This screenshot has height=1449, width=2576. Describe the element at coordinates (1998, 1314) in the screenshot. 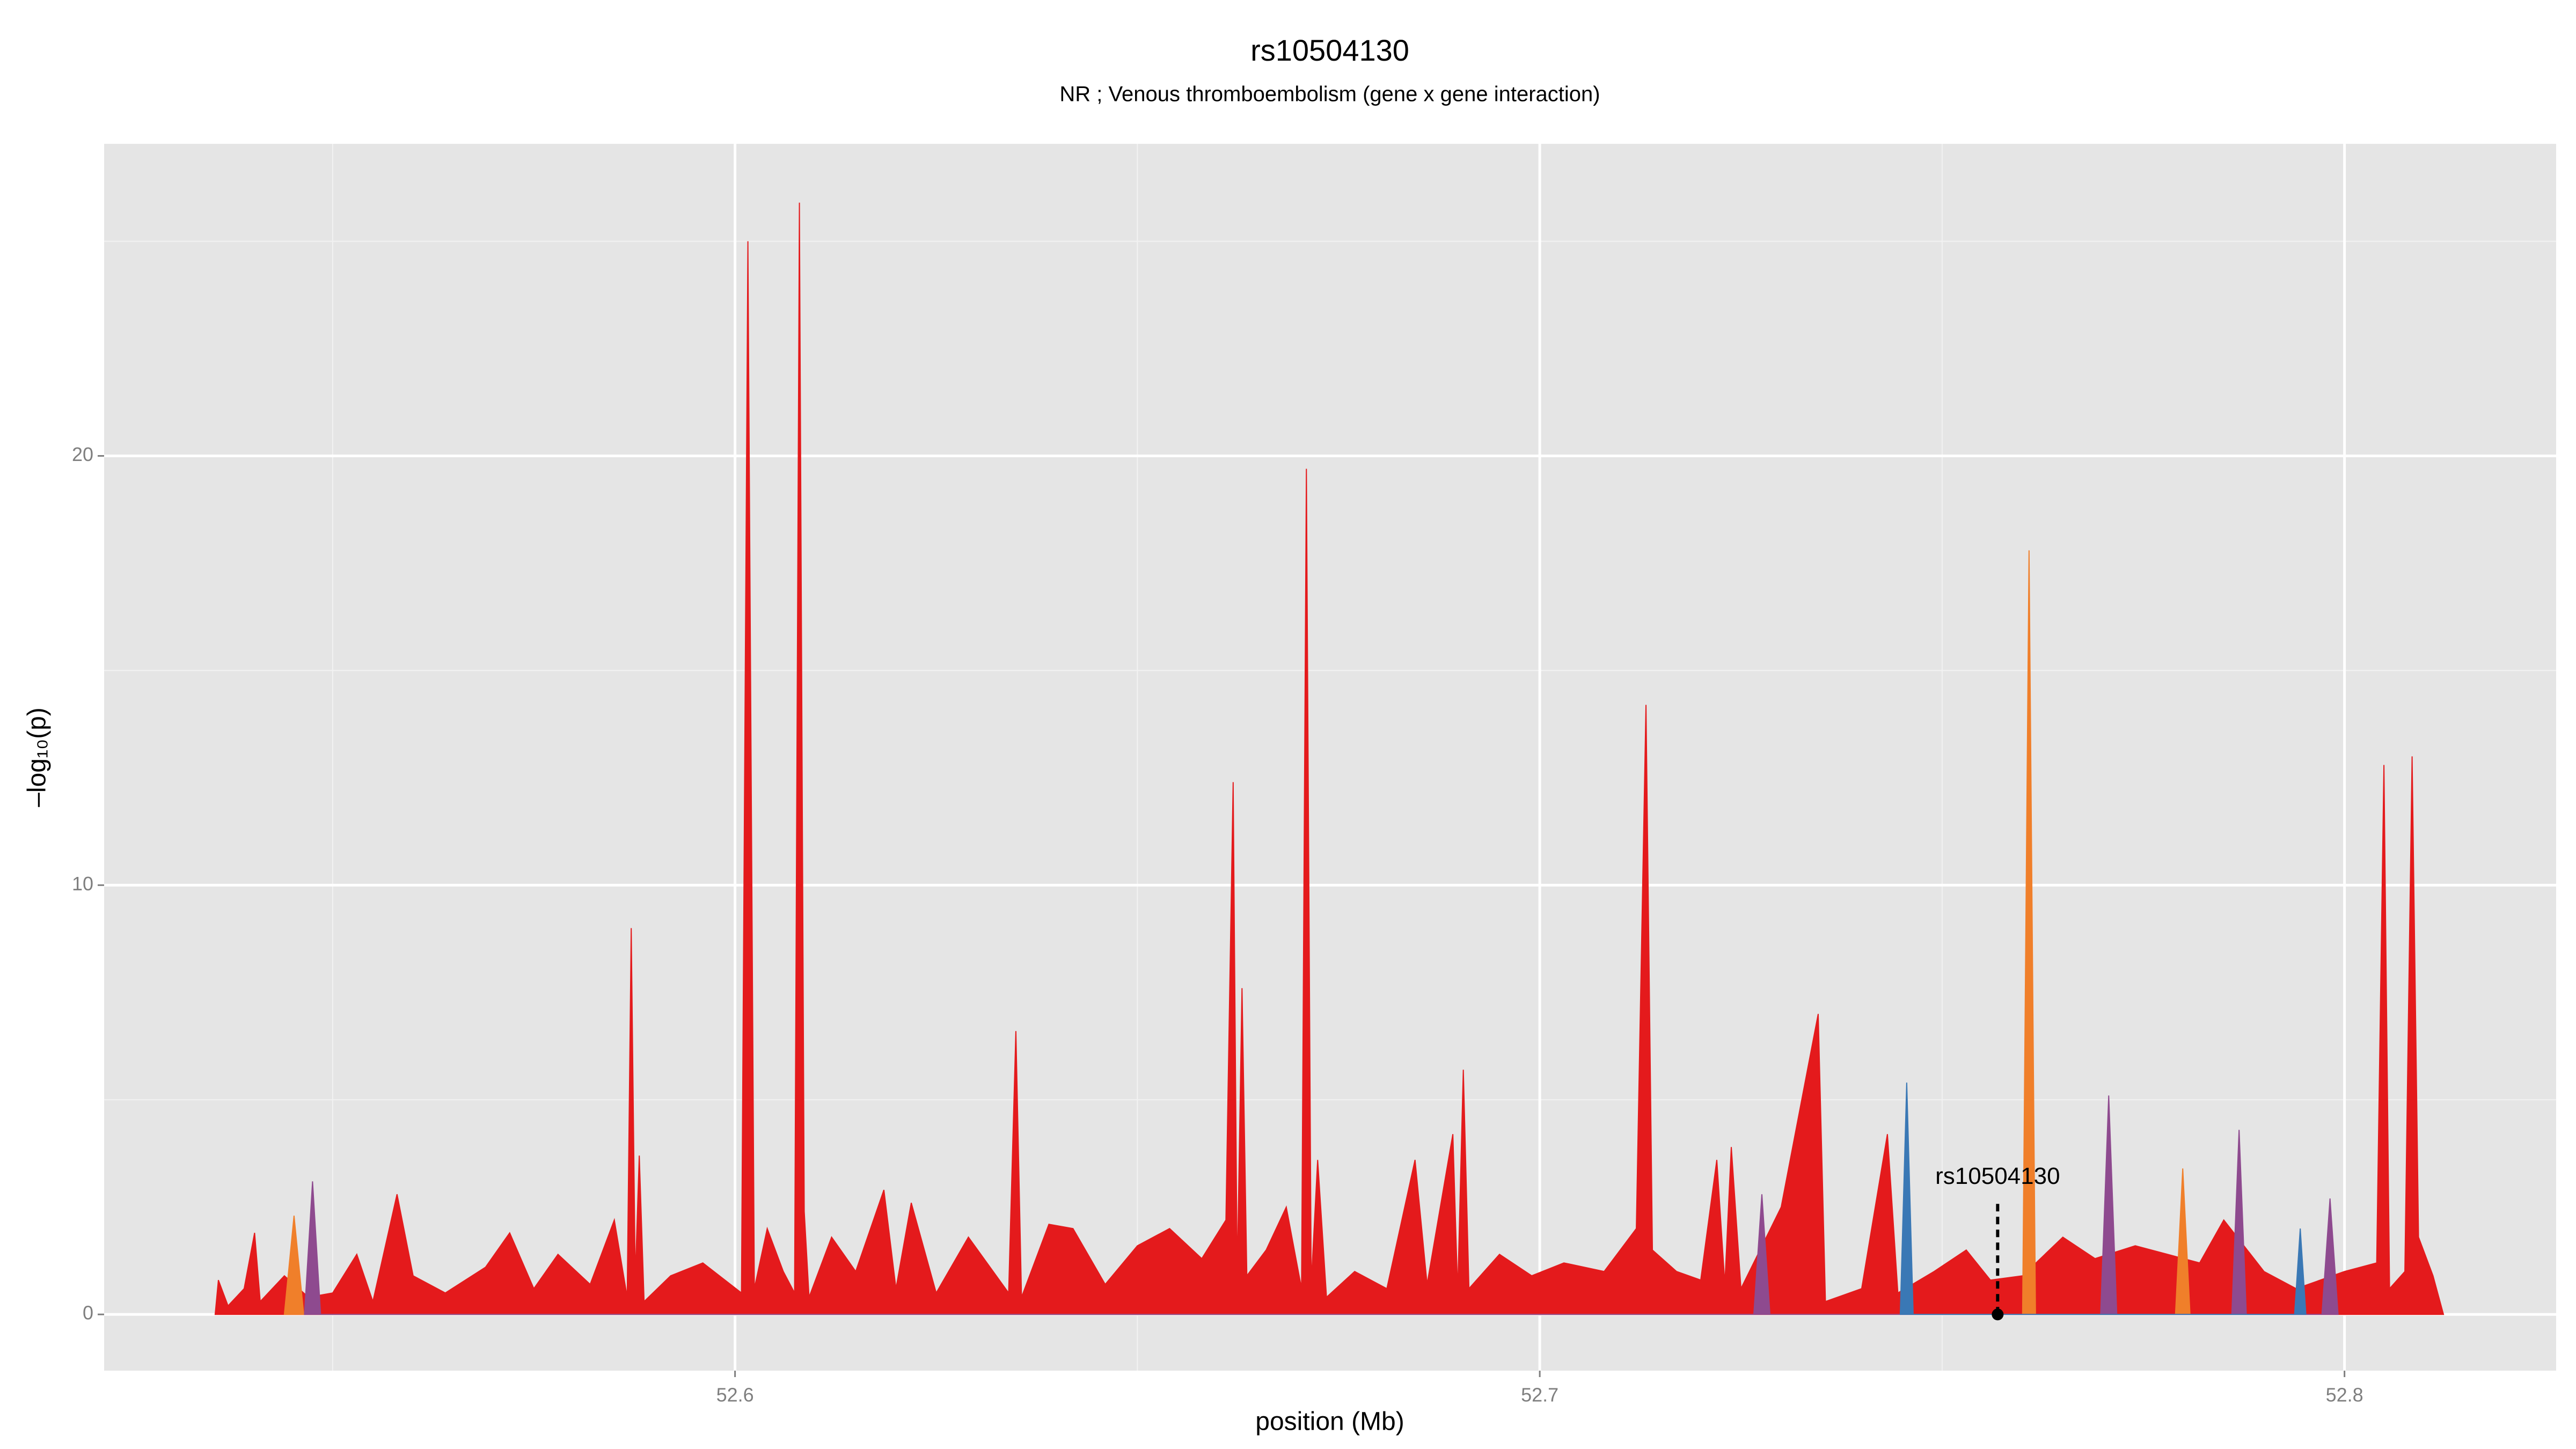

I see `annotation-point` at that location.